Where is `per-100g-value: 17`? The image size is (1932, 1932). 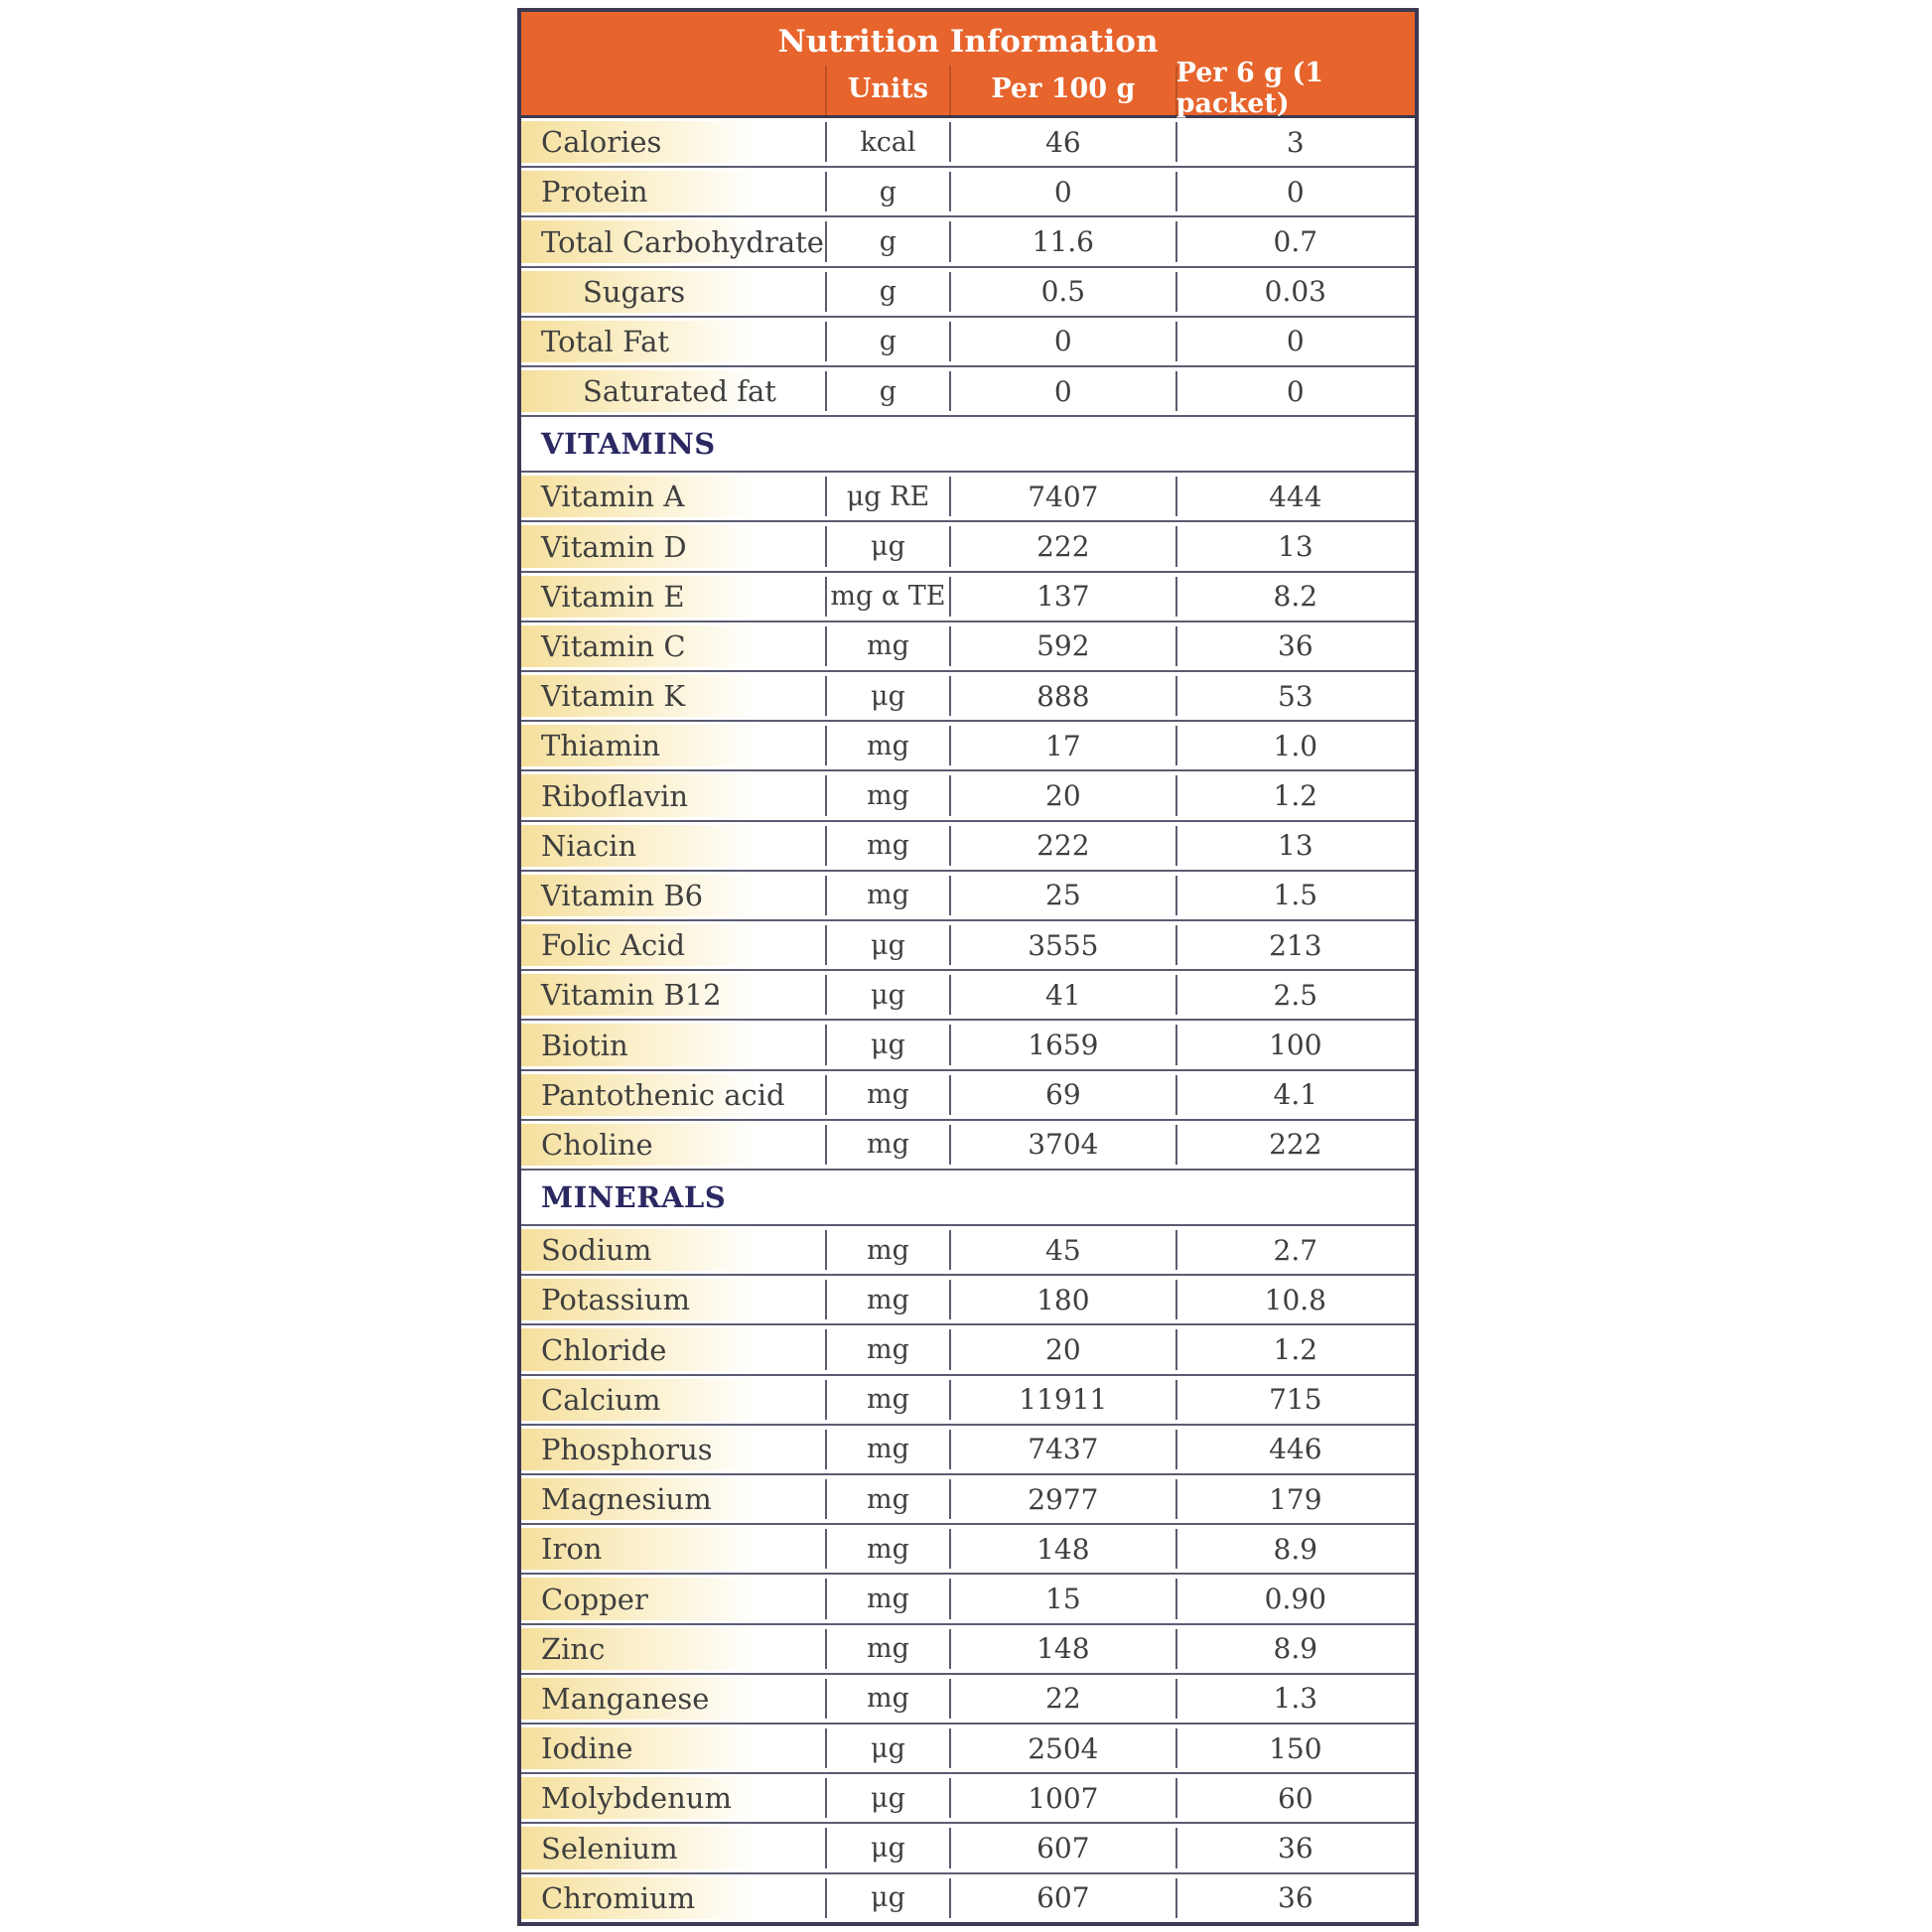 per-100g-value: 17 is located at coordinates (1063, 745).